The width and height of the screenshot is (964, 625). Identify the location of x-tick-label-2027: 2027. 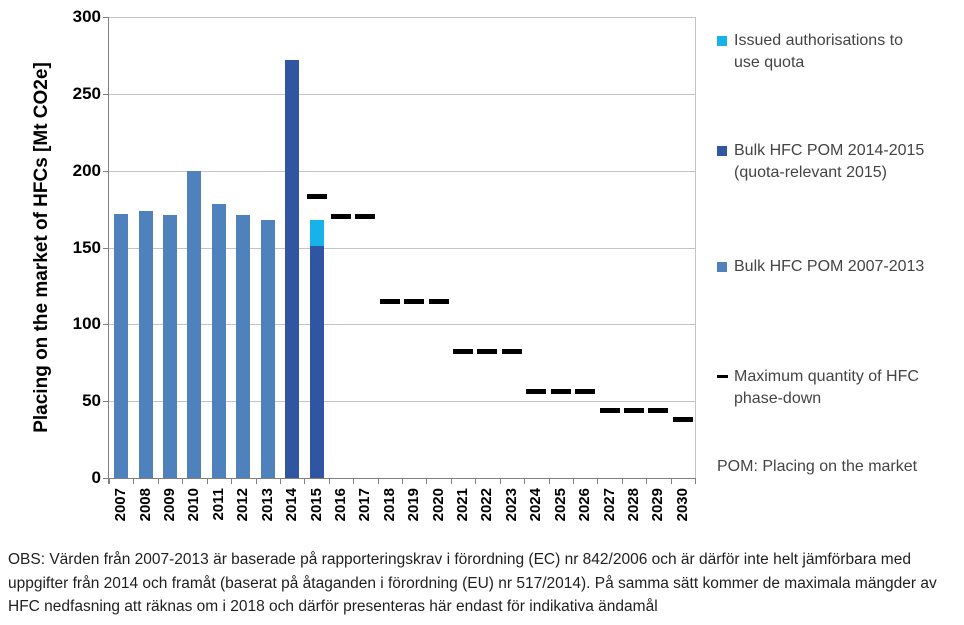
(609, 505).